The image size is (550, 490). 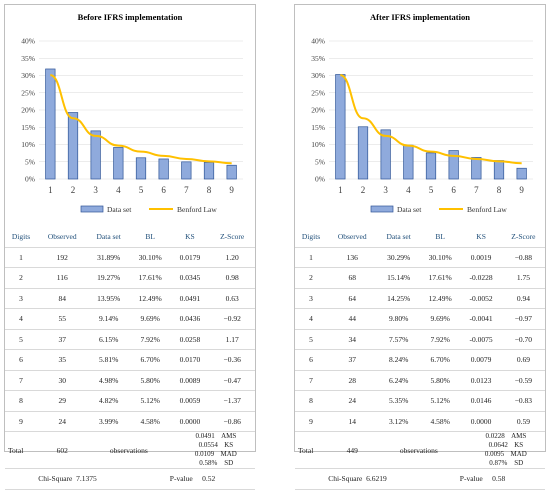 What do you see at coordinates (150, 257) in the screenshot?
I see `table-cell: 30.10%` at bounding box center [150, 257].